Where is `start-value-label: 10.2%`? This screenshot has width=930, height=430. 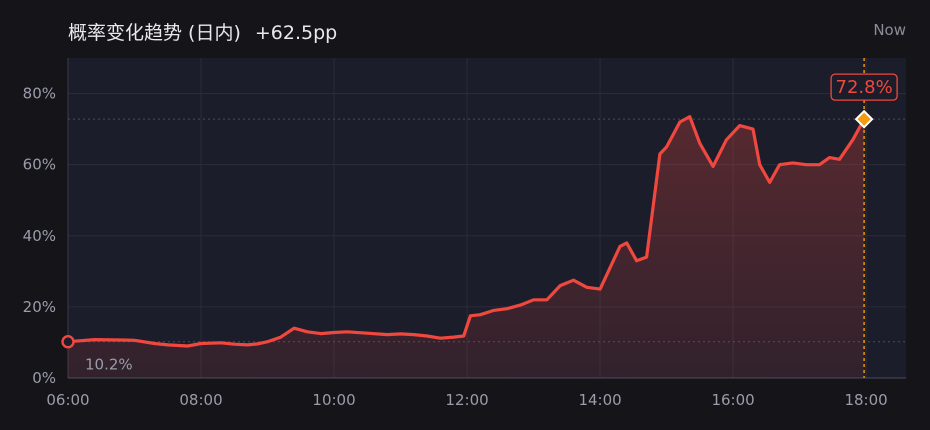
start-value-label: 10.2% is located at coordinates (109, 365).